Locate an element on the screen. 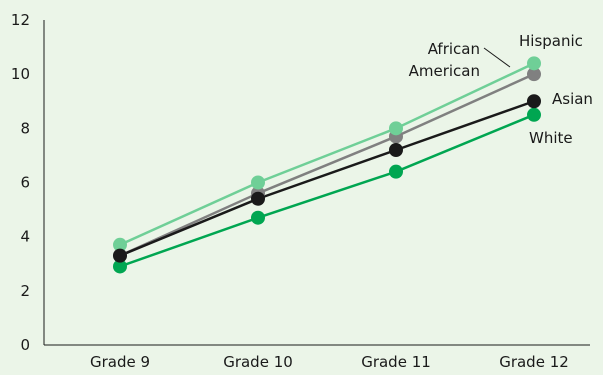  series-label-hispanic: Hispanic is located at coordinates (551, 41).